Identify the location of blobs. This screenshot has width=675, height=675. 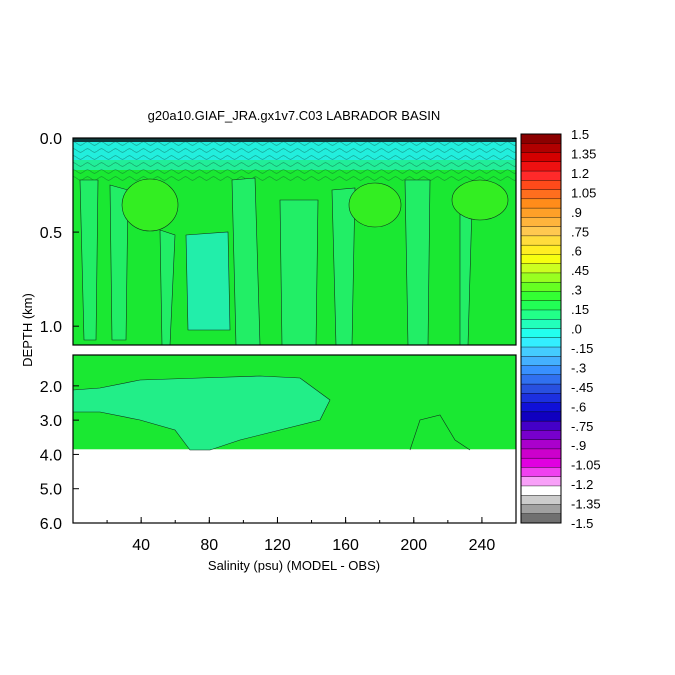
(315, 205).